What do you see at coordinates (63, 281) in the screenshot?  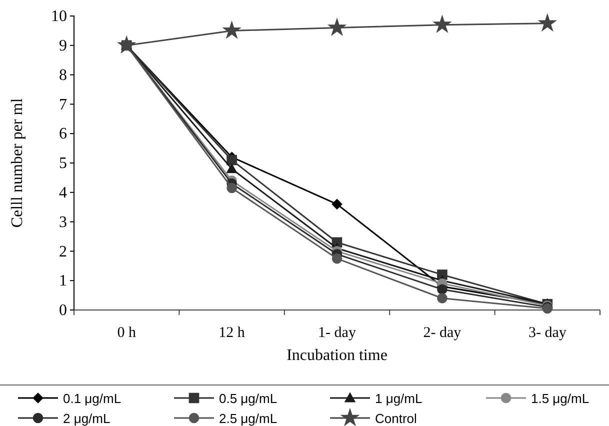 I see `y-tick-label: 1` at bounding box center [63, 281].